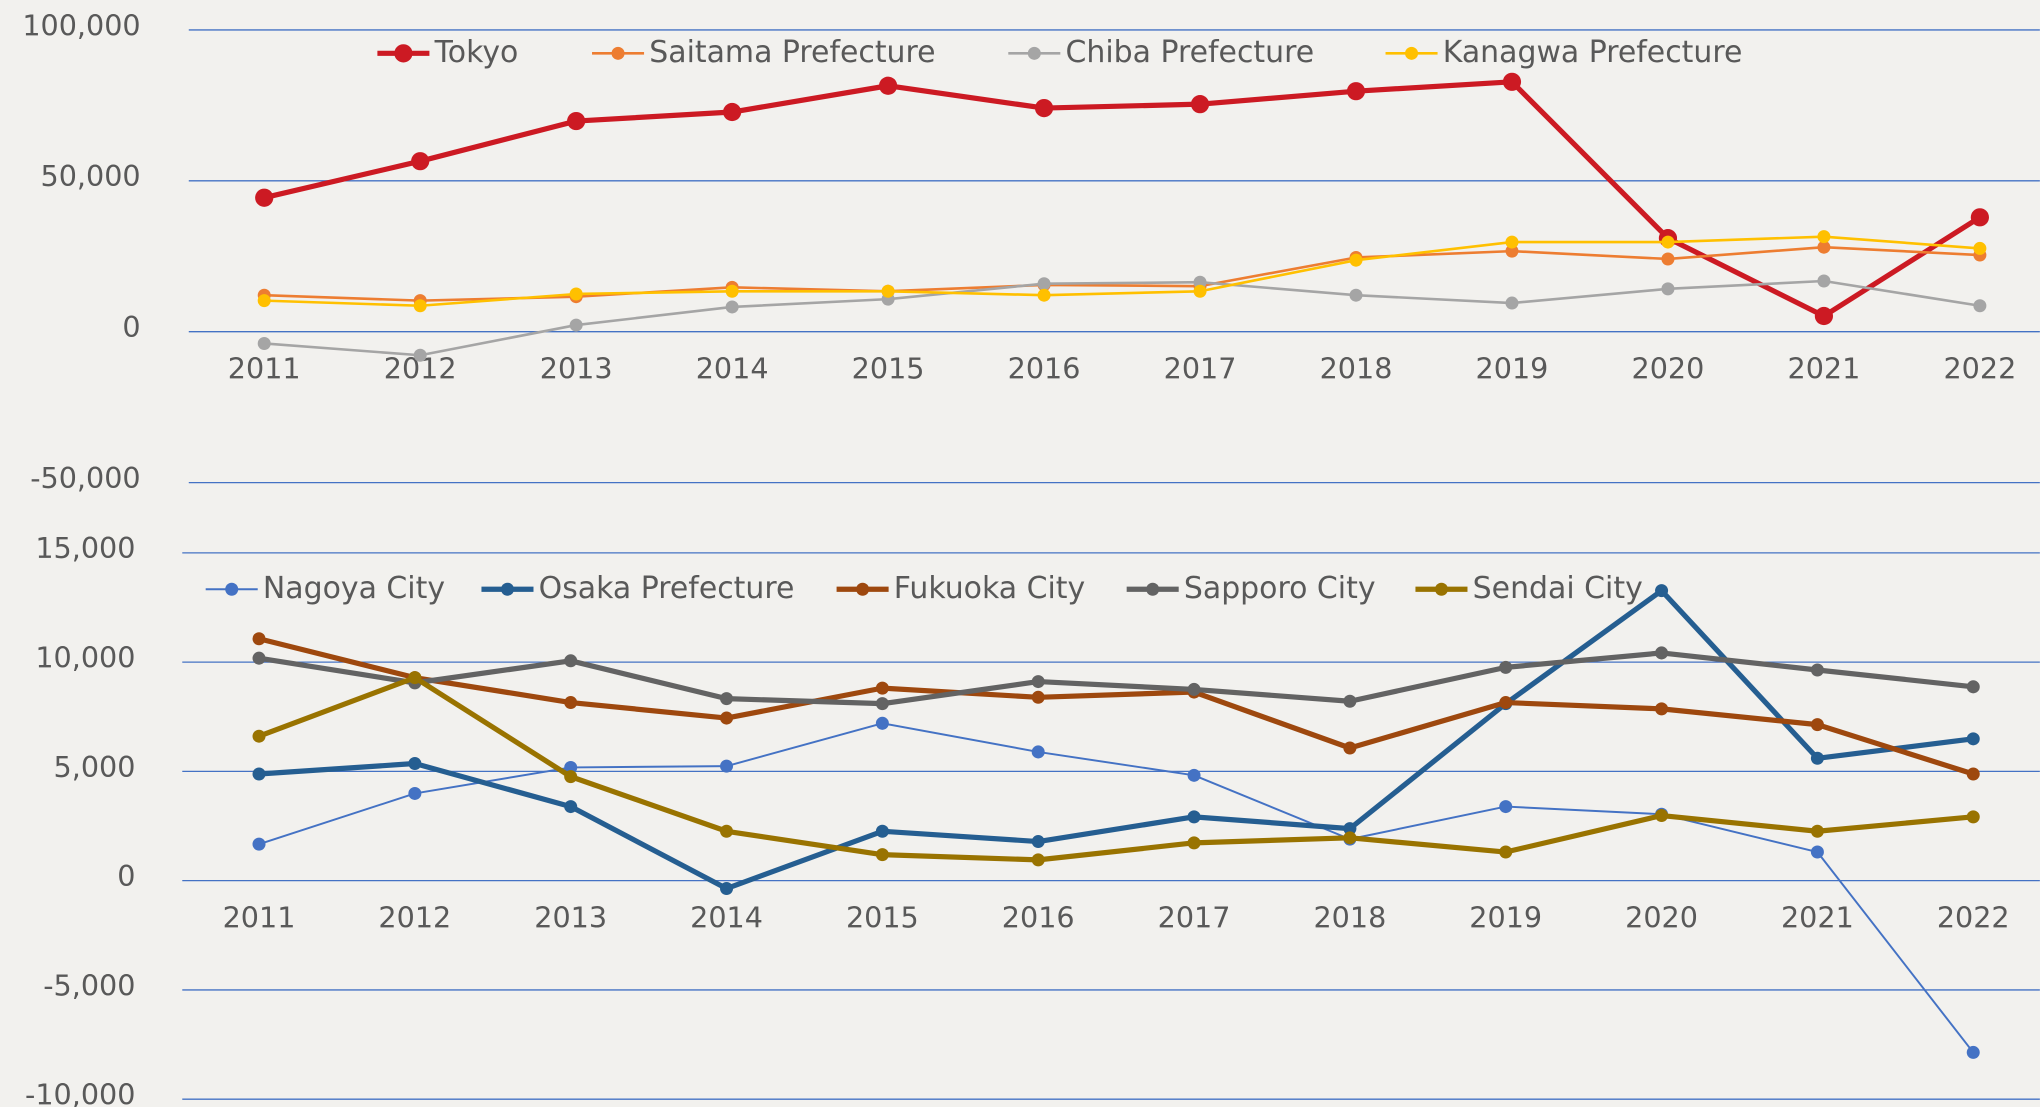 The width and height of the screenshot is (2040, 1107). What do you see at coordinates (354, 588) in the screenshot?
I see `legend-label: Nagoya City` at bounding box center [354, 588].